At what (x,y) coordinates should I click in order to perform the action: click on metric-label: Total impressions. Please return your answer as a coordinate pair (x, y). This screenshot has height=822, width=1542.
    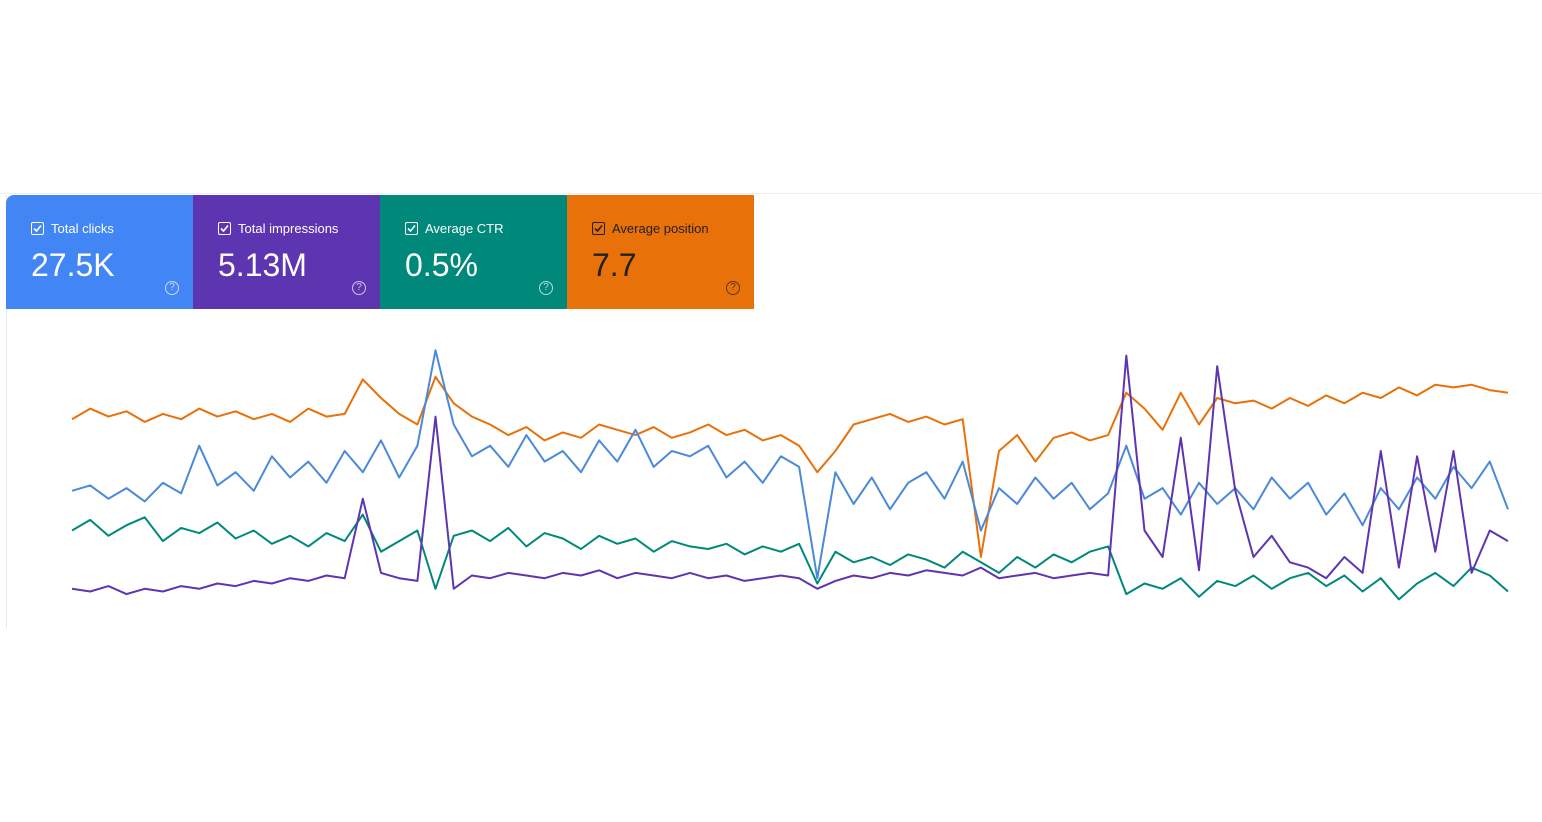
    Looking at the image, I should click on (288, 228).